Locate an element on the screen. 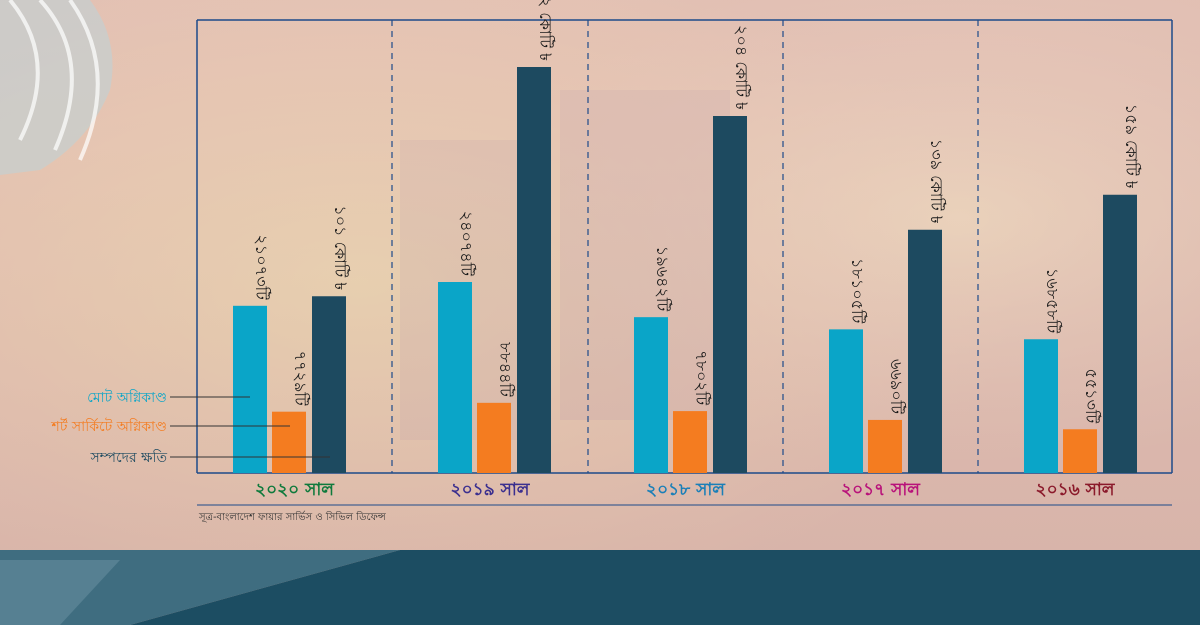  data-label: ৭৮০২টি is located at coordinates (701, 377).